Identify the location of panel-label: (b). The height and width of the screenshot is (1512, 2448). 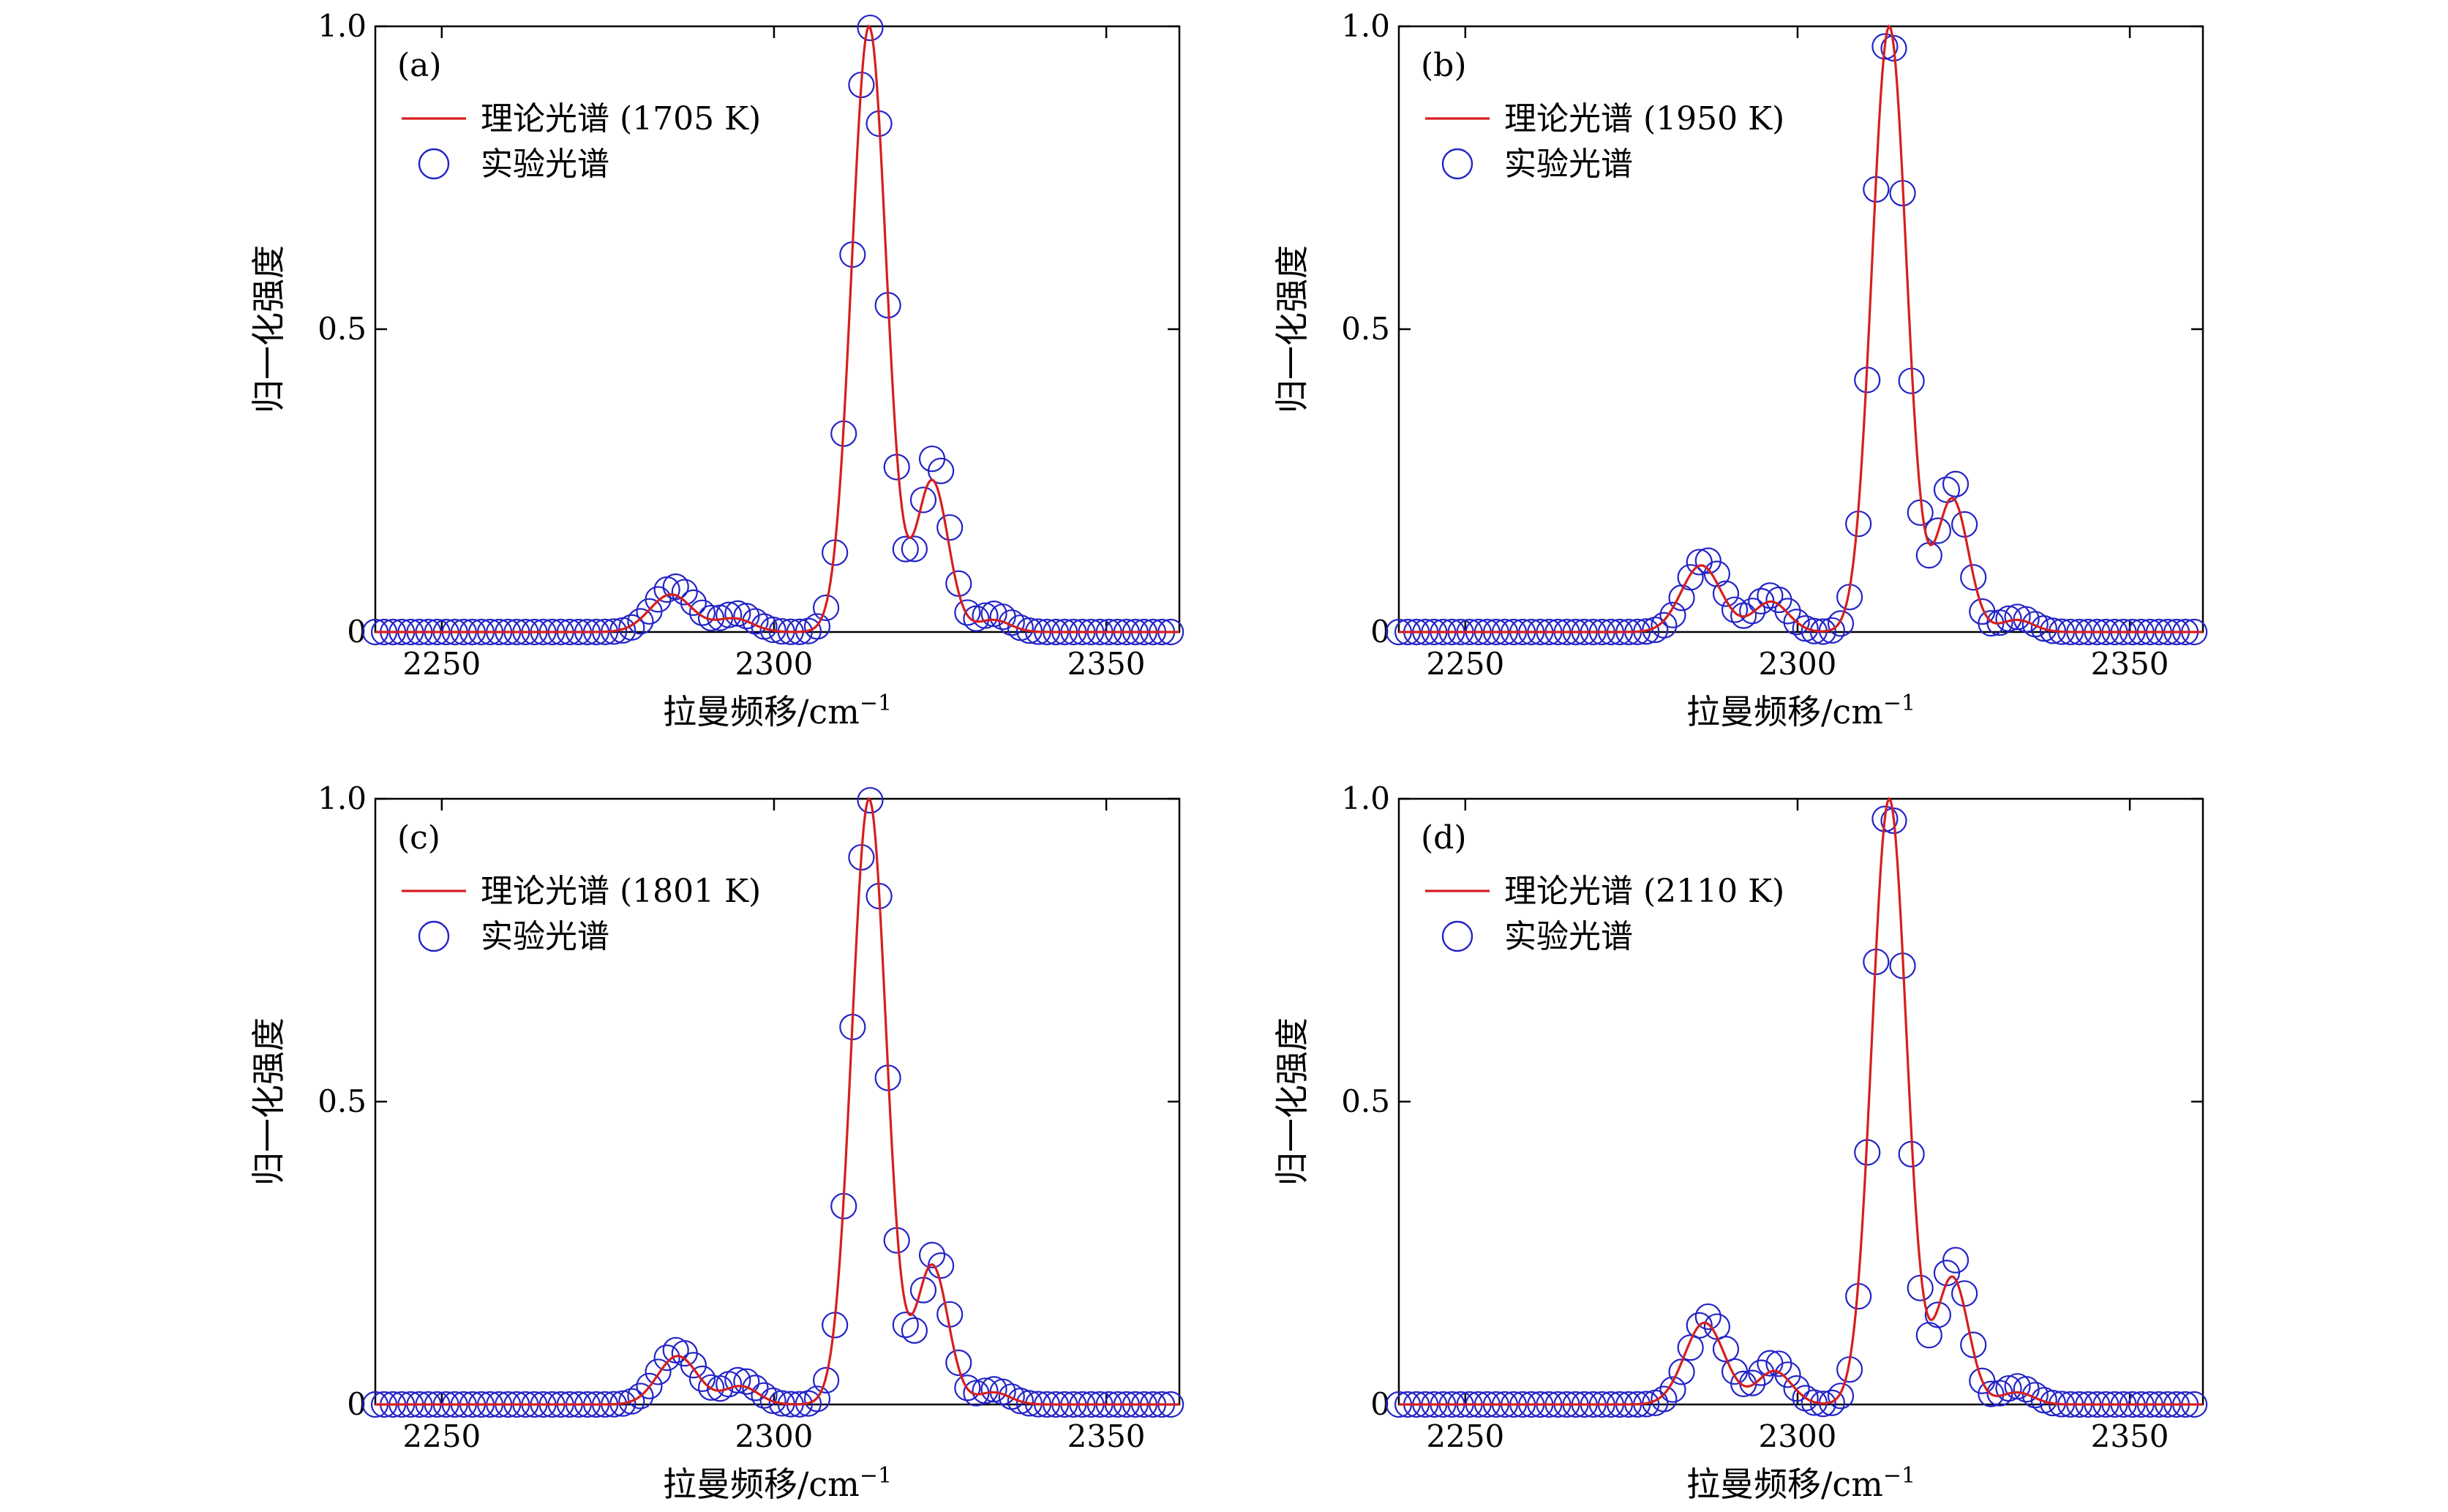
(1444, 66).